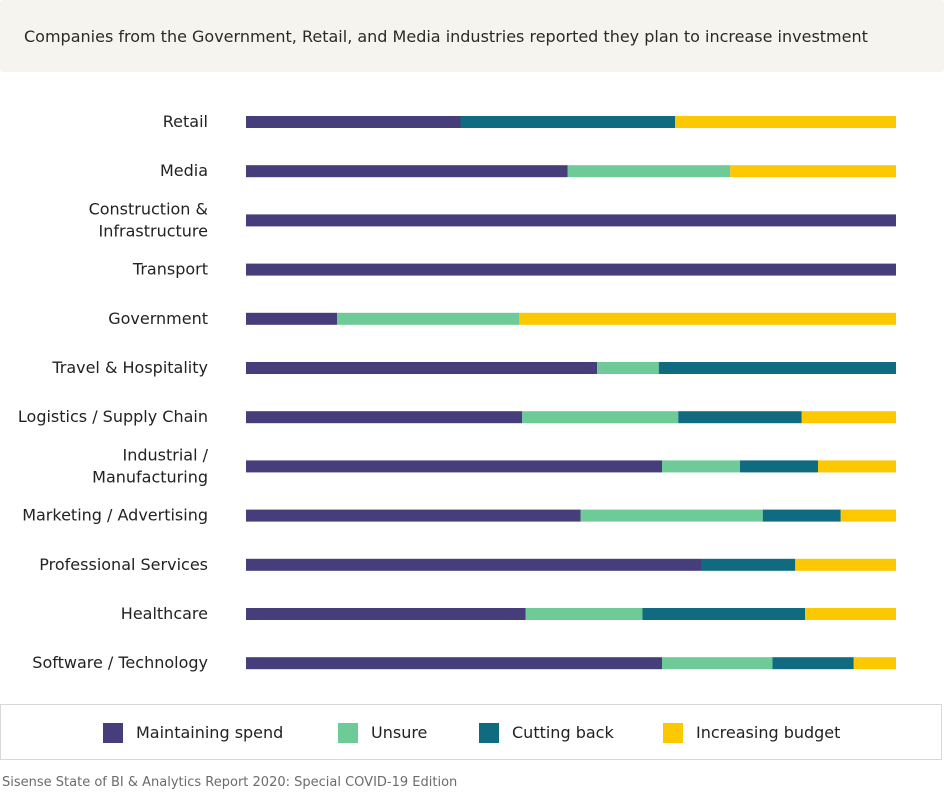  Describe the element at coordinates (673, 733) in the screenshot. I see `legend-swatch-increasing` at that location.